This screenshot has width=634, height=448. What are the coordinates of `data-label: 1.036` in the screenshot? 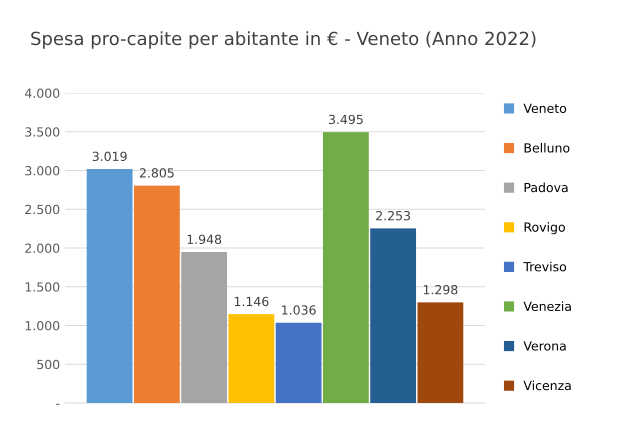 It's located at (299, 310).